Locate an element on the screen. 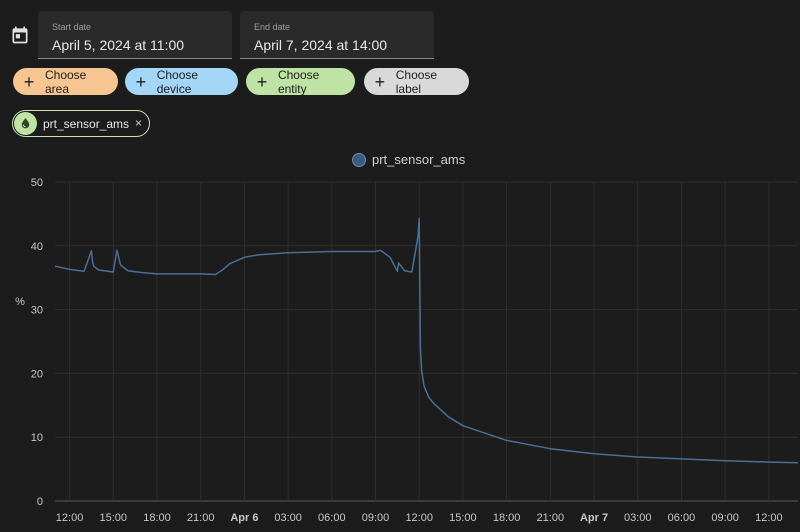 The image size is (800, 532). legend-swatch is located at coordinates (359, 159).